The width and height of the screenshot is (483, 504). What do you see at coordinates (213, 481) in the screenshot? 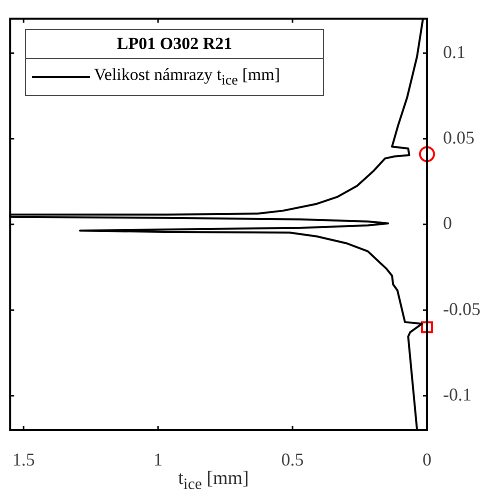
I see `x-axis-title: t$_{ice}$ [mm]` at bounding box center [213, 481].